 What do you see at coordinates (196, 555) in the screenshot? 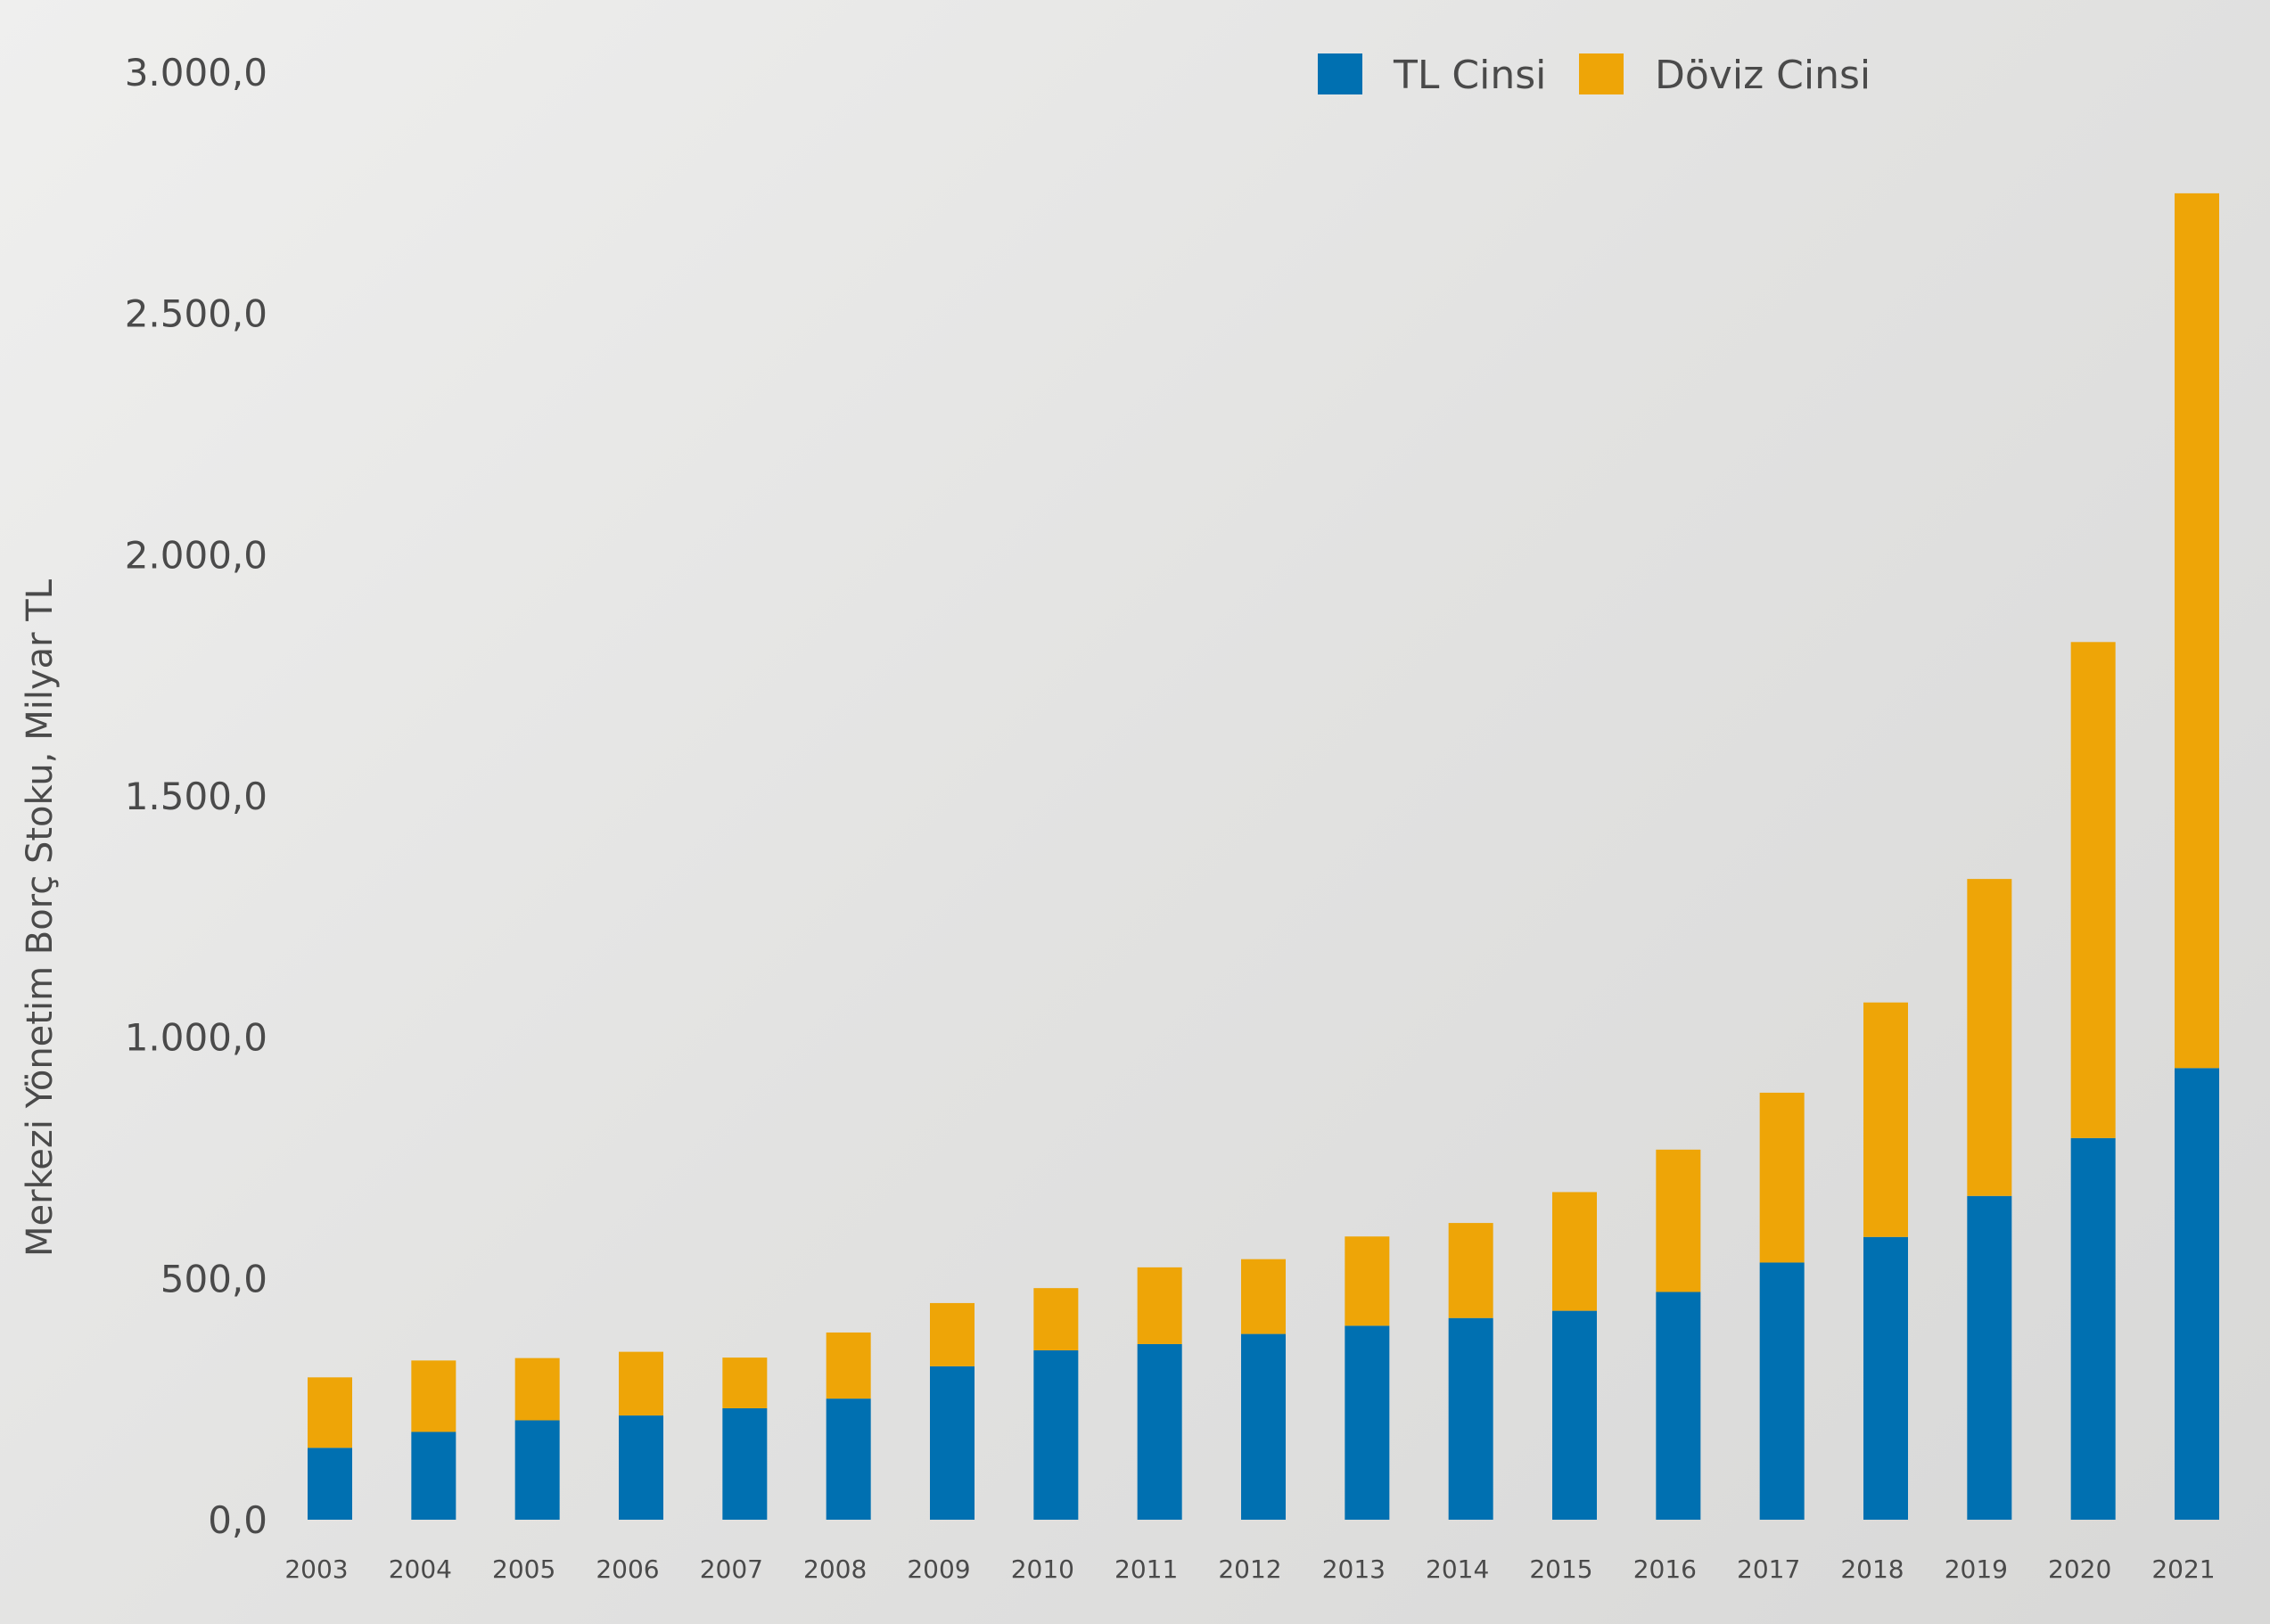
I see `y-tick-label: 2.000,0` at bounding box center [196, 555].